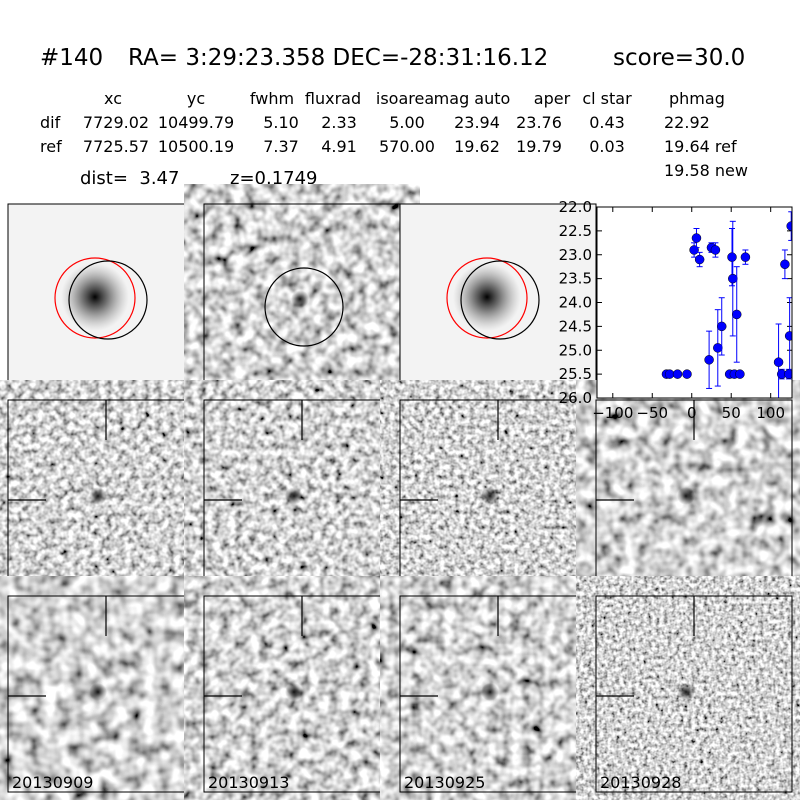  Describe the element at coordinates (405, 98) in the screenshot. I see `column-header: isoarea` at that location.